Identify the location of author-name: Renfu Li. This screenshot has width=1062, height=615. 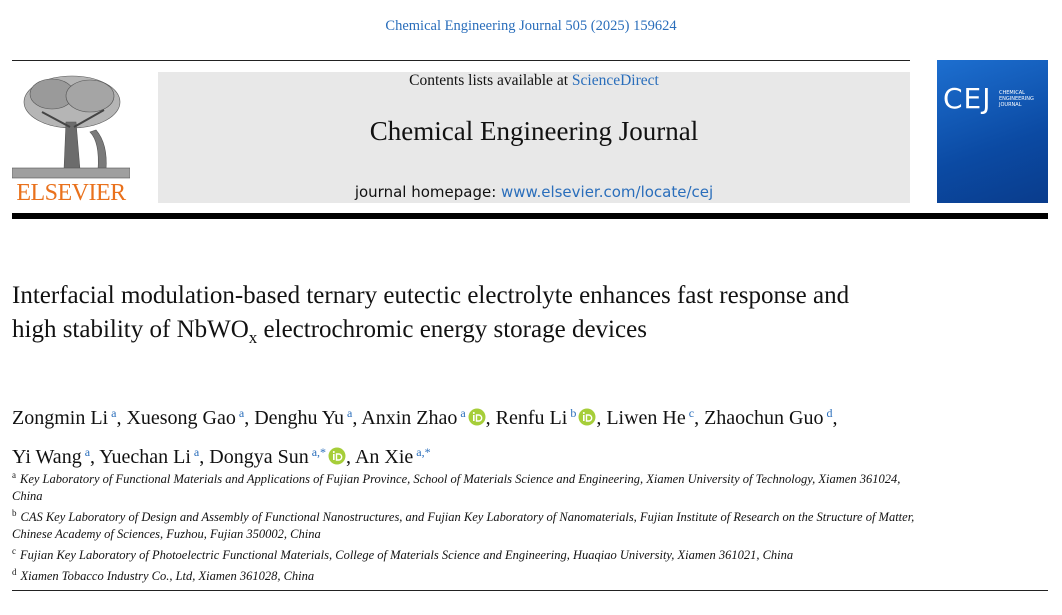
(531, 418).